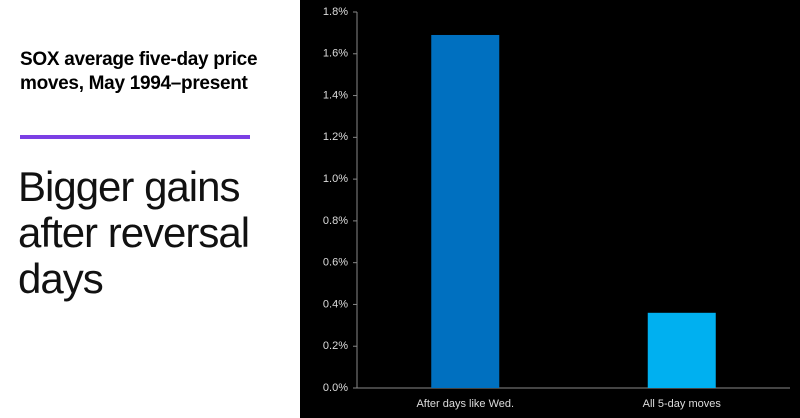 The width and height of the screenshot is (800, 418). I want to click on x-tick-label: All 5-day moves, so click(682, 404).